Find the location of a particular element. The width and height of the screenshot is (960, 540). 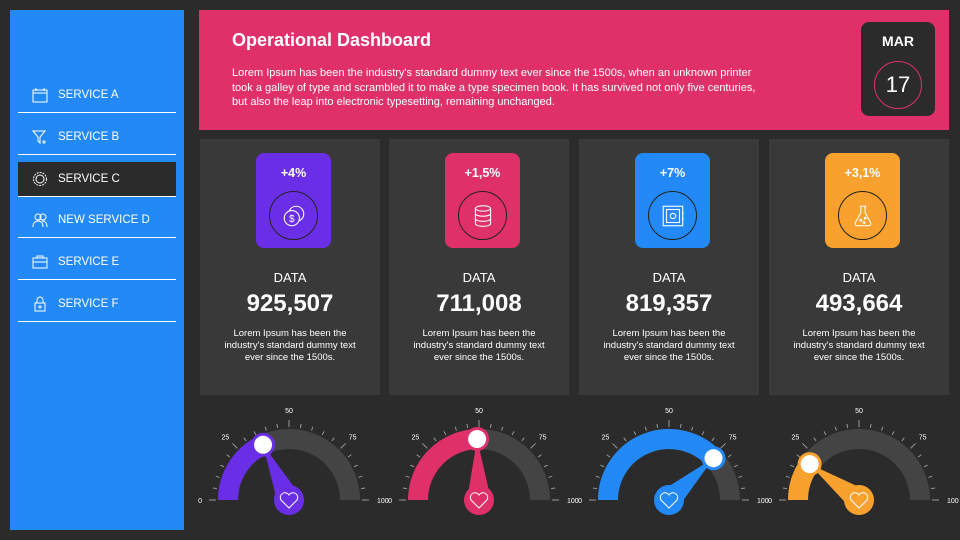

safe-icon is located at coordinates (672, 215).